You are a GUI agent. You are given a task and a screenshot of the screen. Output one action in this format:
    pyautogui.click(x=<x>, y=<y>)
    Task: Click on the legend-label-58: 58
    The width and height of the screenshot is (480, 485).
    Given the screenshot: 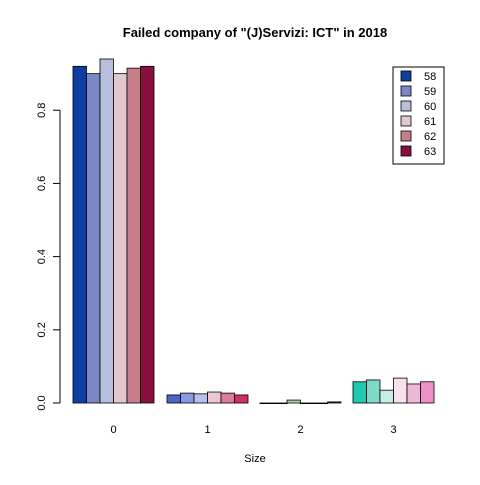 What is the action you would take?
    pyautogui.click(x=430, y=77)
    